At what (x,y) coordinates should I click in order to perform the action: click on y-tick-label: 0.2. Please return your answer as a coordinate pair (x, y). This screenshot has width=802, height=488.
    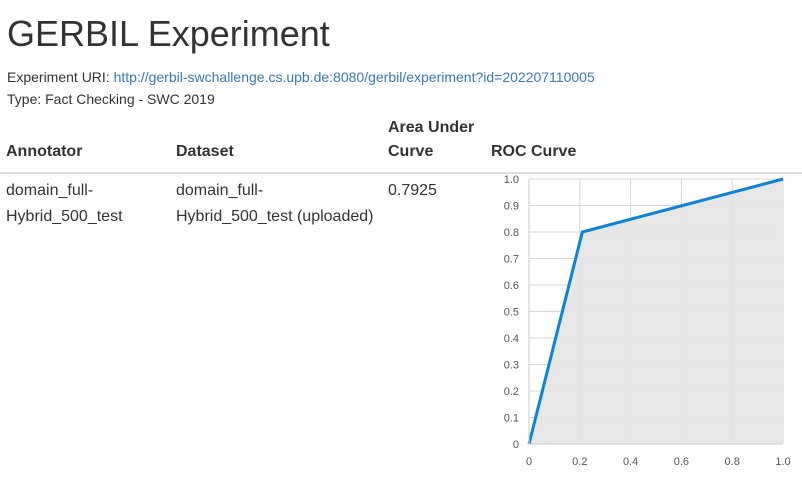
    Looking at the image, I should click on (511, 392).